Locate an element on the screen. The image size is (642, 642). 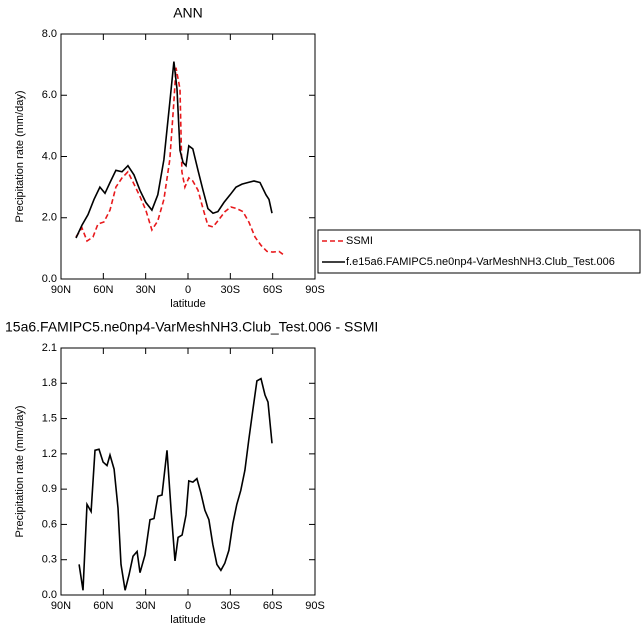
y-tick-label: 1.8 is located at coordinates (49, 383).